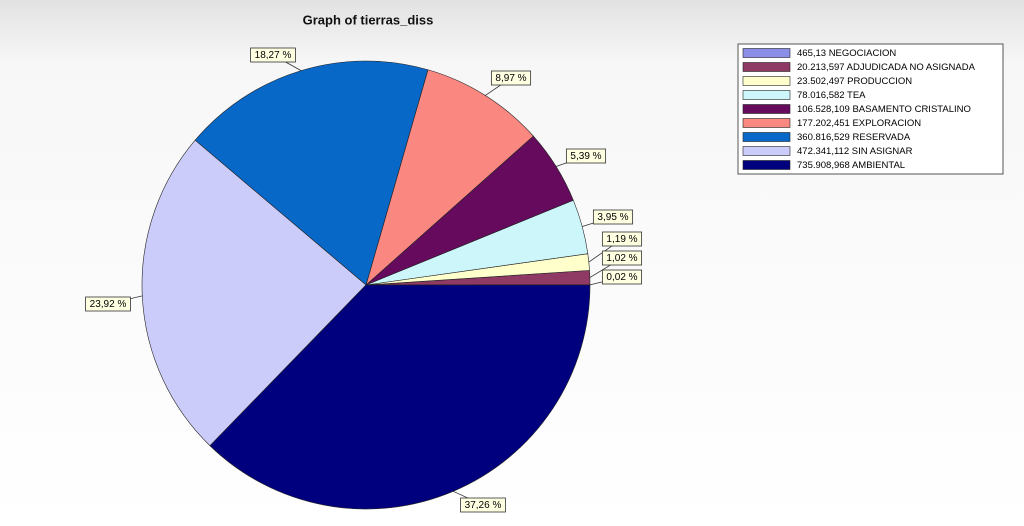 The width and height of the screenshot is (1024, 526). I want to click on data-label: 37,26 %, so click(483, 505).